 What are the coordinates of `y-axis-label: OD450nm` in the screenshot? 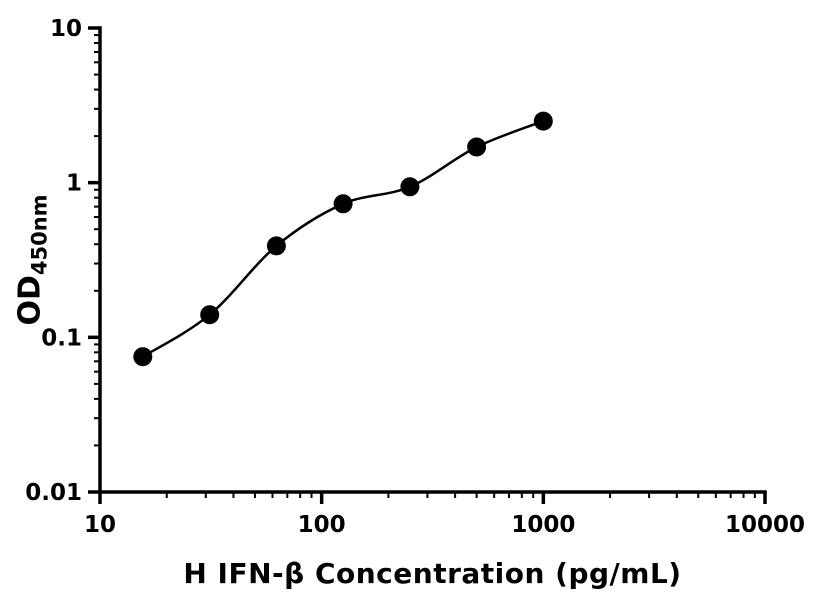 It's located at (32, 259).